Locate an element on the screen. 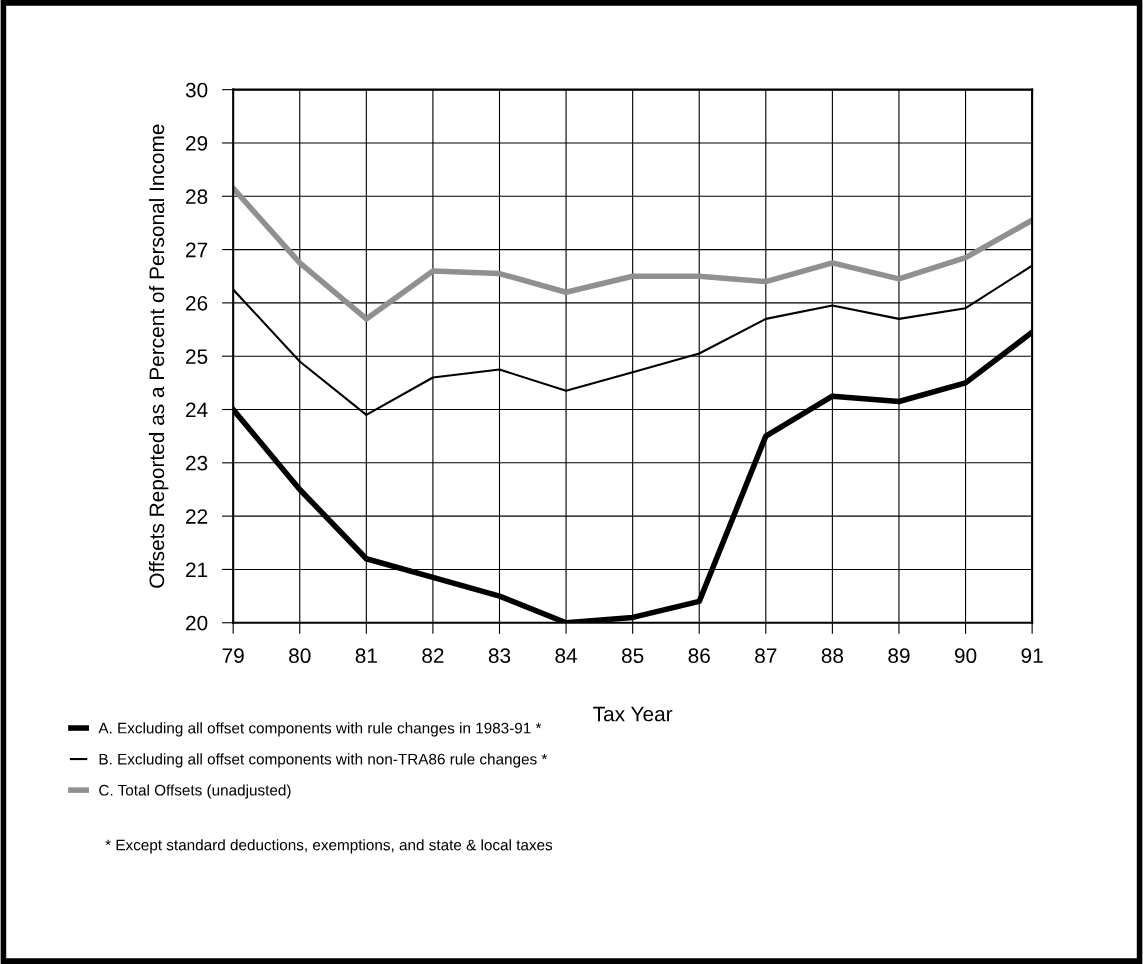 The width and height of the screenshot is (1143, 964). legend-label: C. Total Offsets (unadjusted) is located at coordinates (195, 791).